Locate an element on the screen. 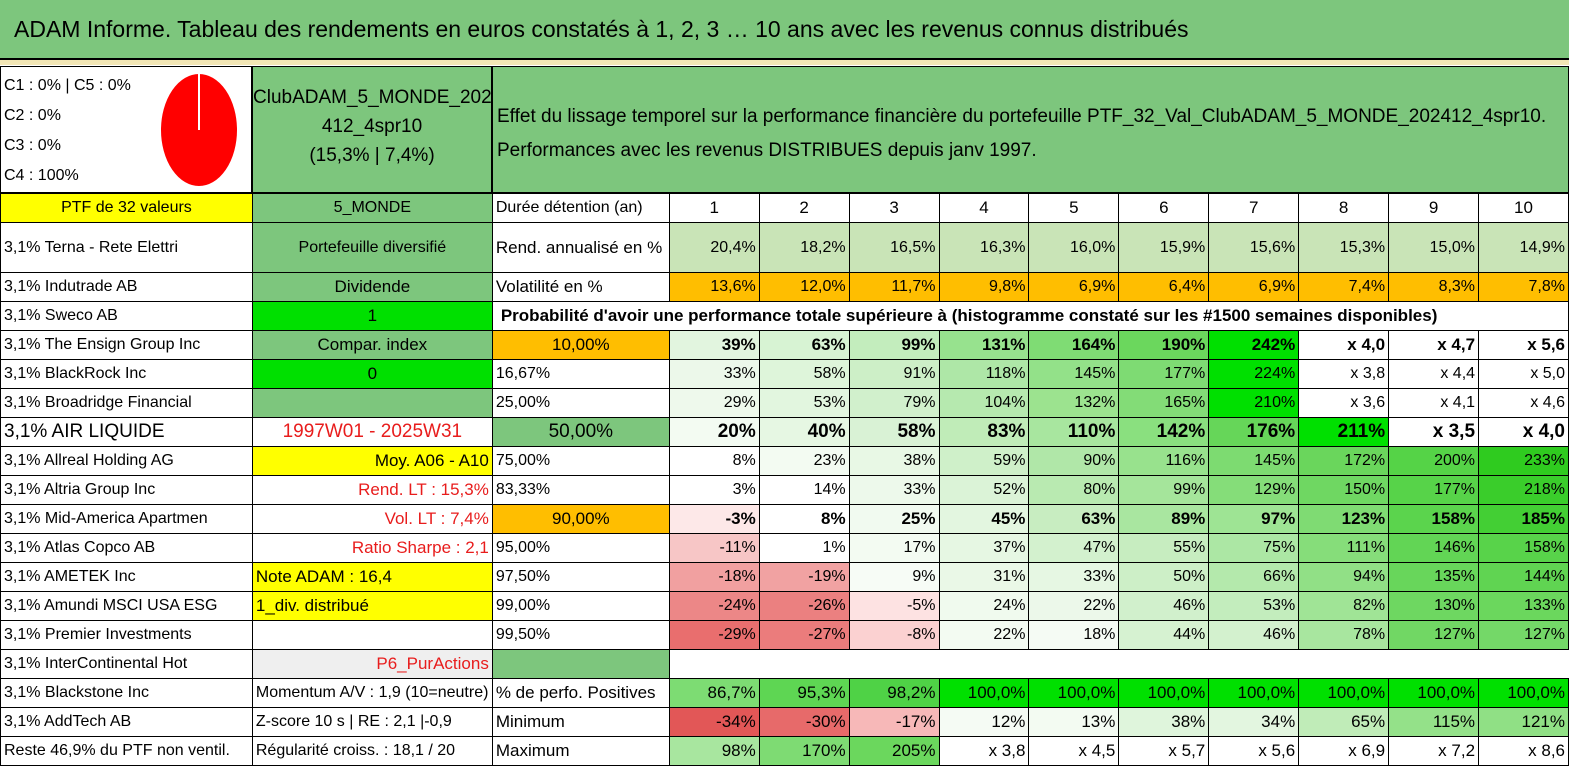  info-cell: 1 is located at coordinates (372, 316).